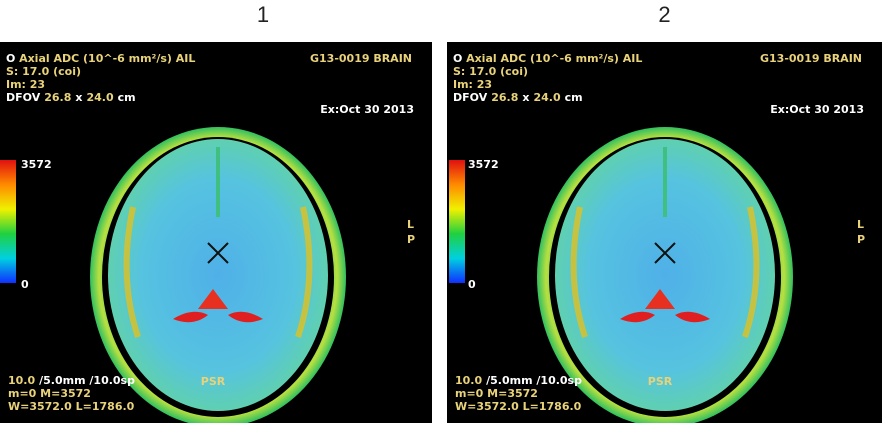  I want to click on panel-label: 1, so click(263, 14).